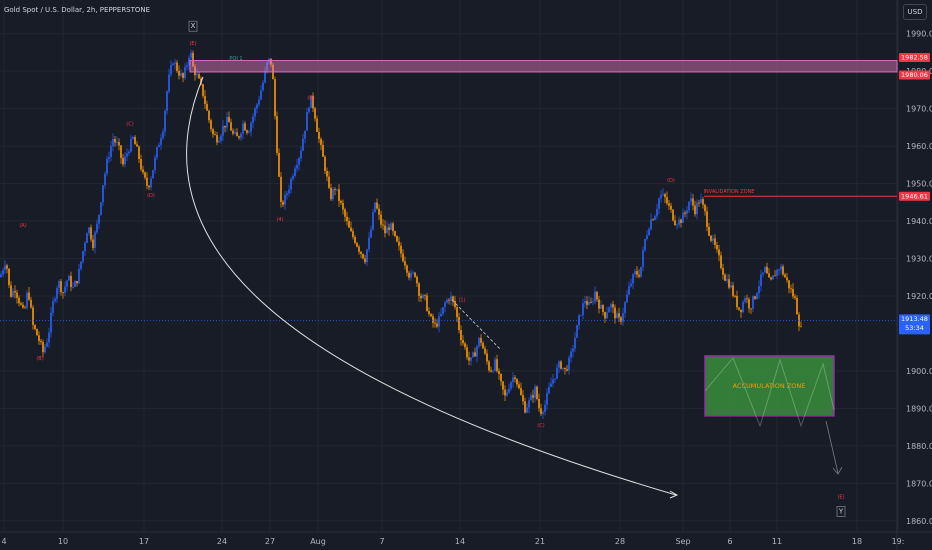 This screenshot has width=932, height=550. What do you see at coordinates (919, 296) in the screenshot?
I see `y-tick-label: 1920.00` at bounding box center [919, 296].